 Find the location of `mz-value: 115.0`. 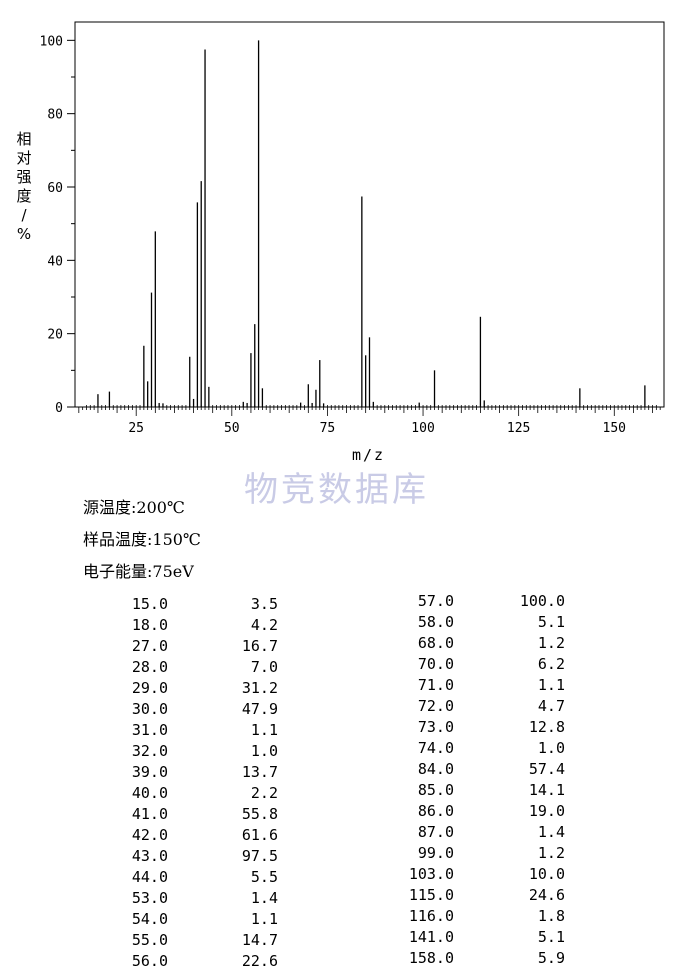

mz-value: 115.0 is located at coordinates (431, 895).